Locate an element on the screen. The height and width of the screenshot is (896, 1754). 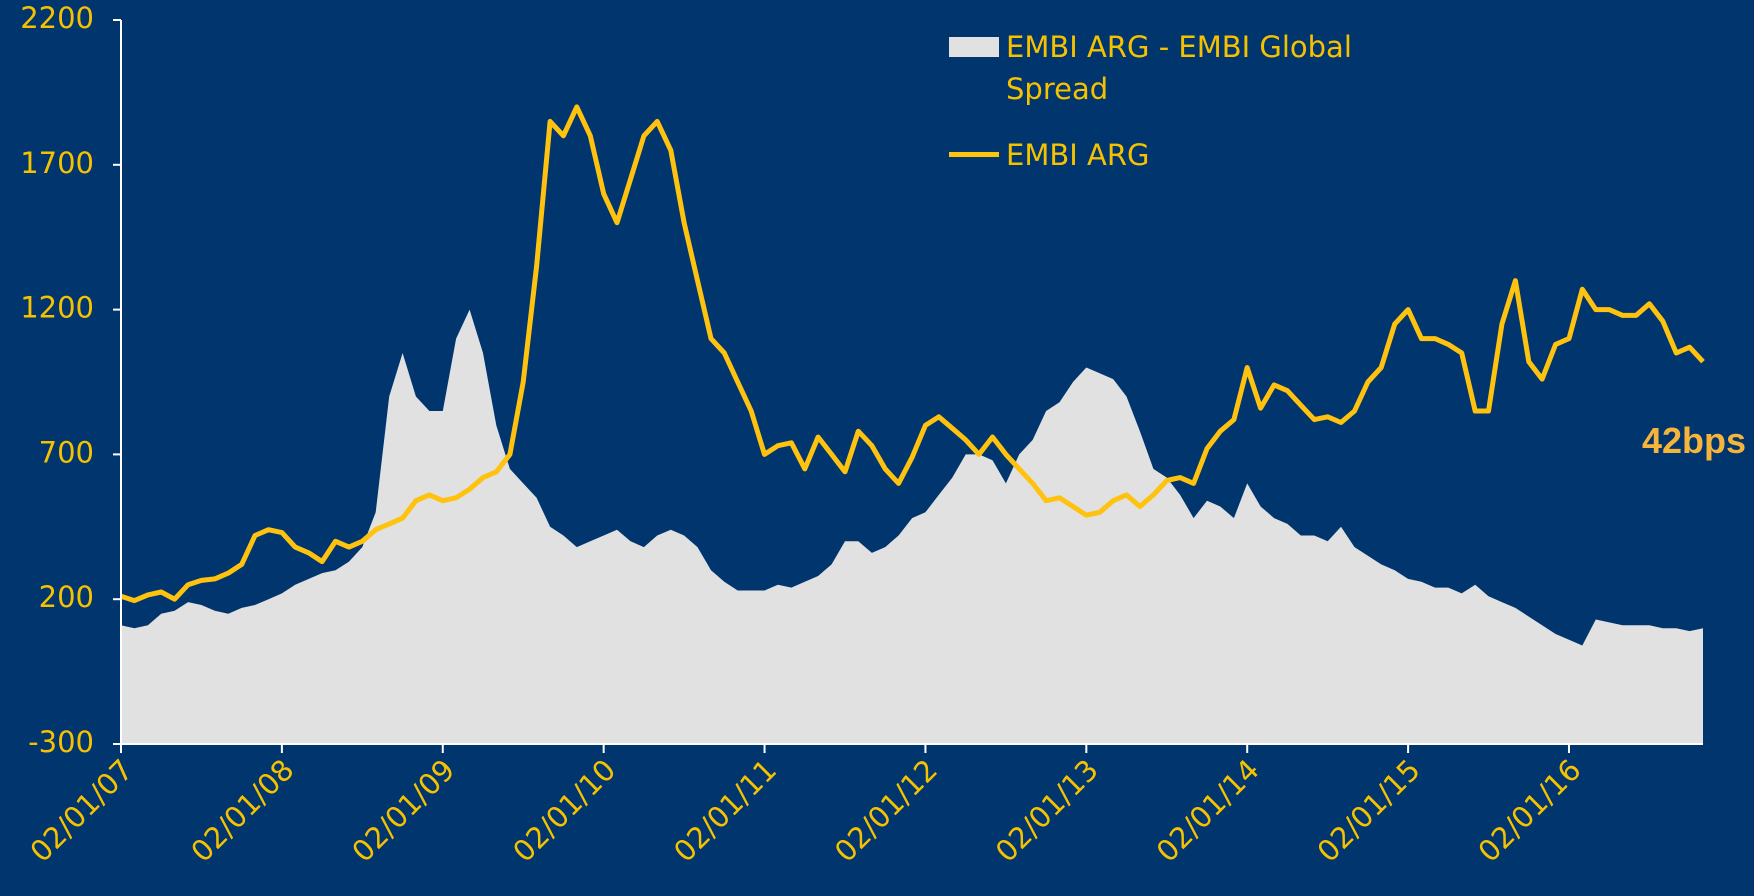
x-tick-label: 02/01/07 is located at coordinates (81, 811).